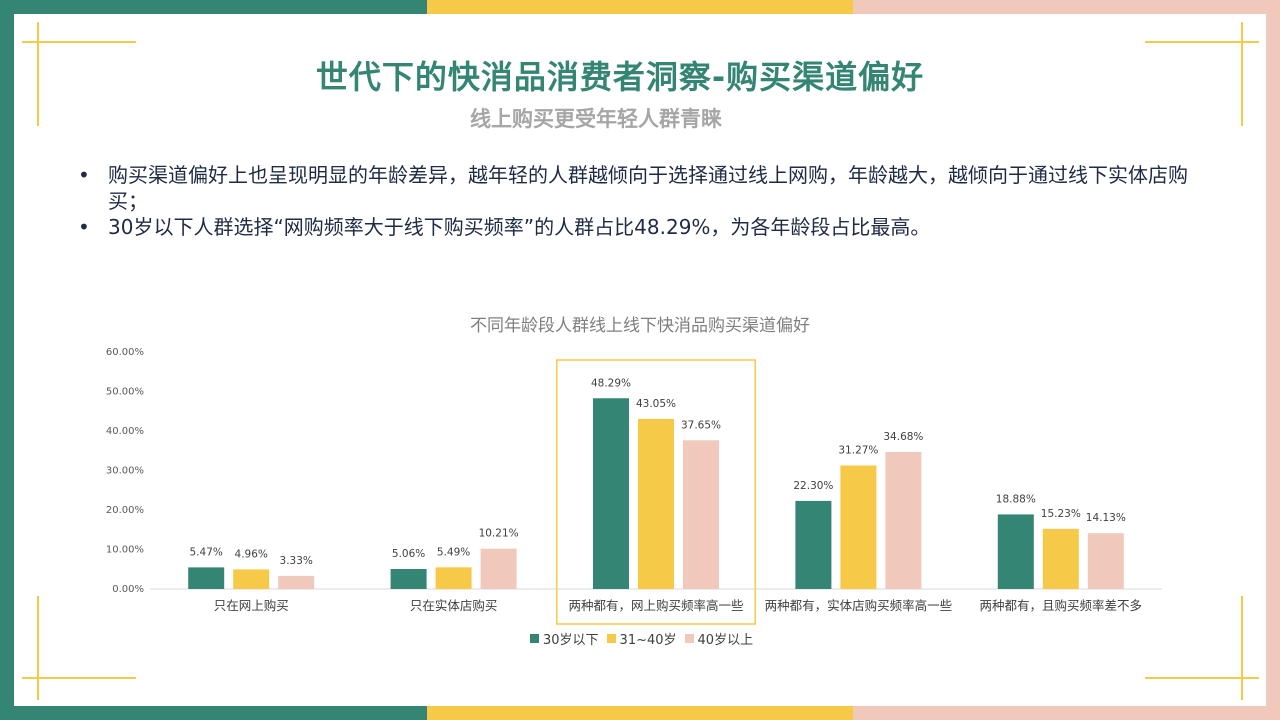 The height and width of the screenshot is (720, 1280). What do you see at coordinates (1061, 514) in the screenshot?
I see `data-label: 15.23%` at bounding box center [1061, 514].